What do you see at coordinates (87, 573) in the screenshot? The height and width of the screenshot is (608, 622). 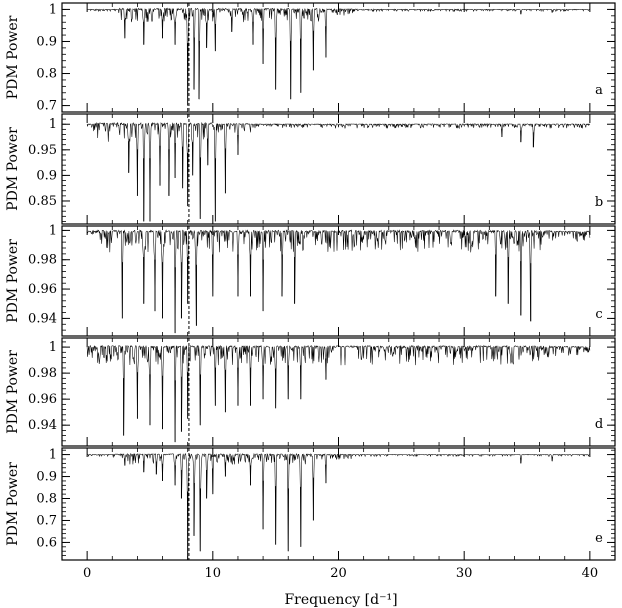 I see `x-tick-label: 0` at bounding box center [87, 573].